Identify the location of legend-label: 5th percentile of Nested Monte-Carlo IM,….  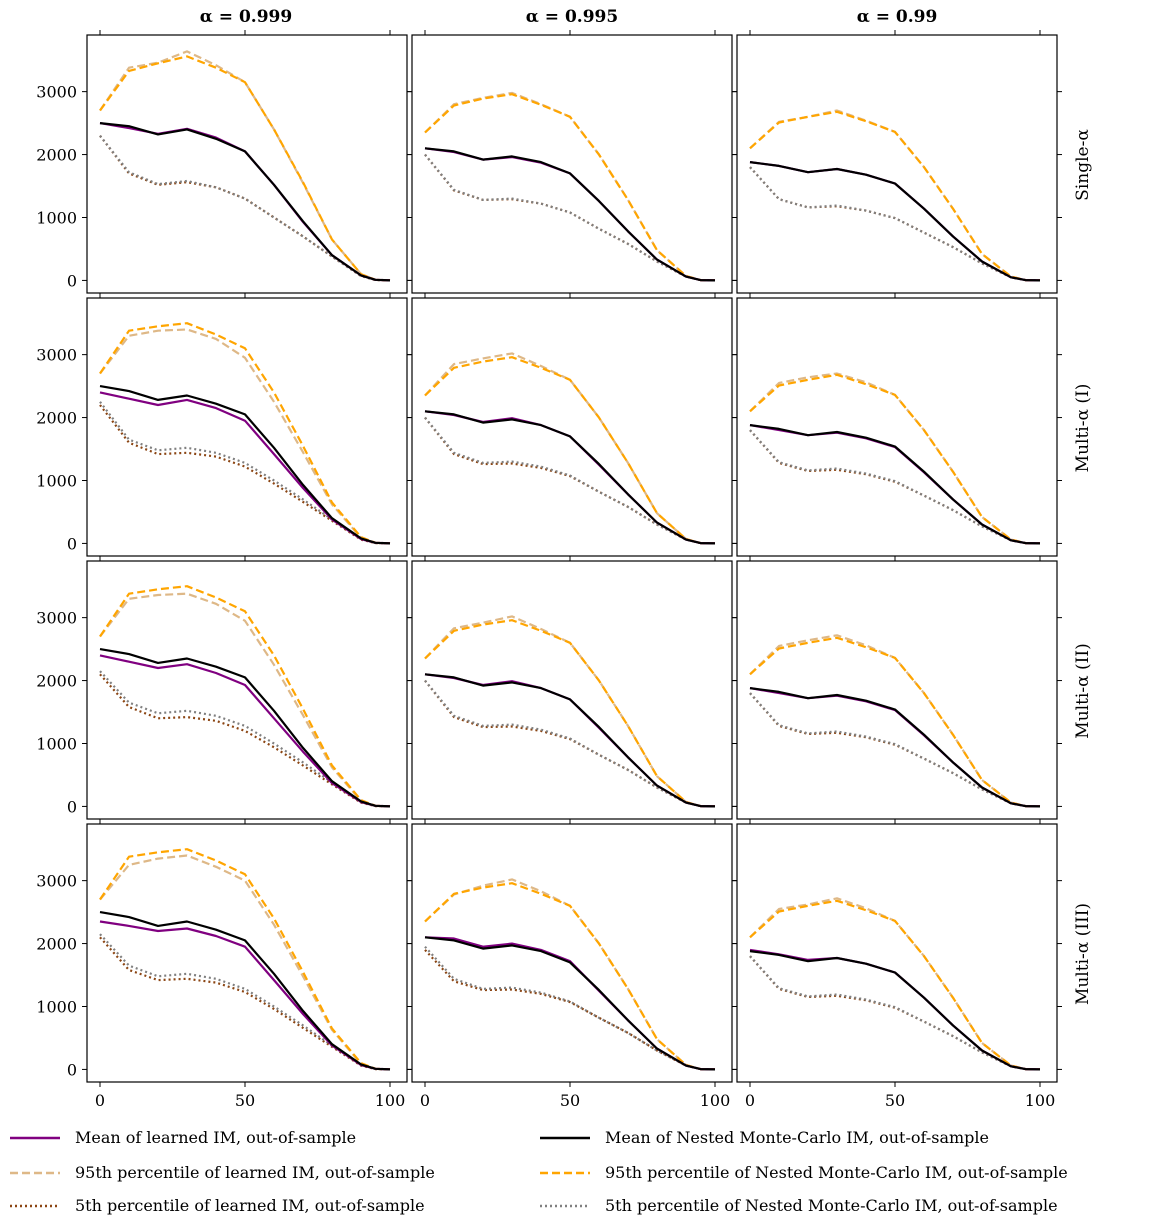
(831, 1205).